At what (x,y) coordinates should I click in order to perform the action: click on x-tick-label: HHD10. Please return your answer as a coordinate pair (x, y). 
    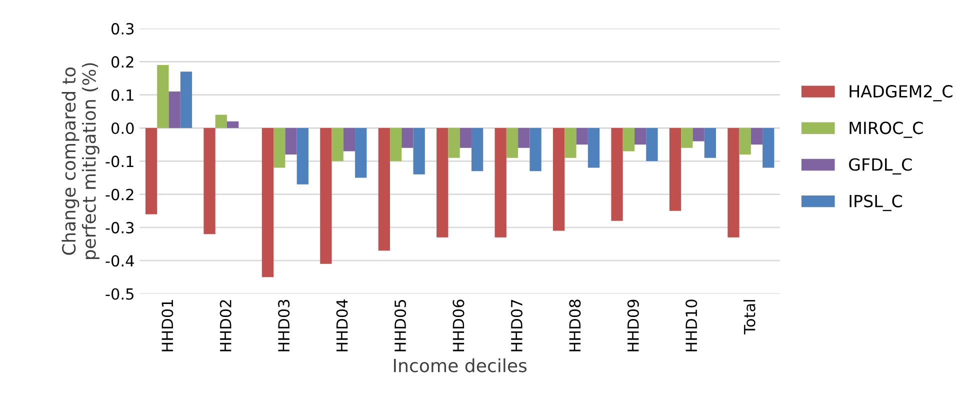
    Looking at the image, I should click on (692, 326).